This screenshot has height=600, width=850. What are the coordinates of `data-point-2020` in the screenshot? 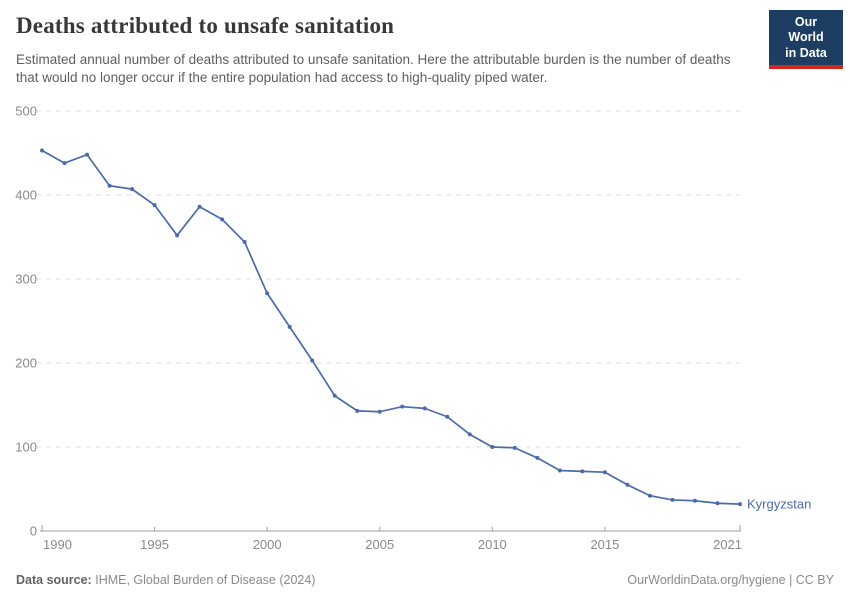 It's located at (717, 503).